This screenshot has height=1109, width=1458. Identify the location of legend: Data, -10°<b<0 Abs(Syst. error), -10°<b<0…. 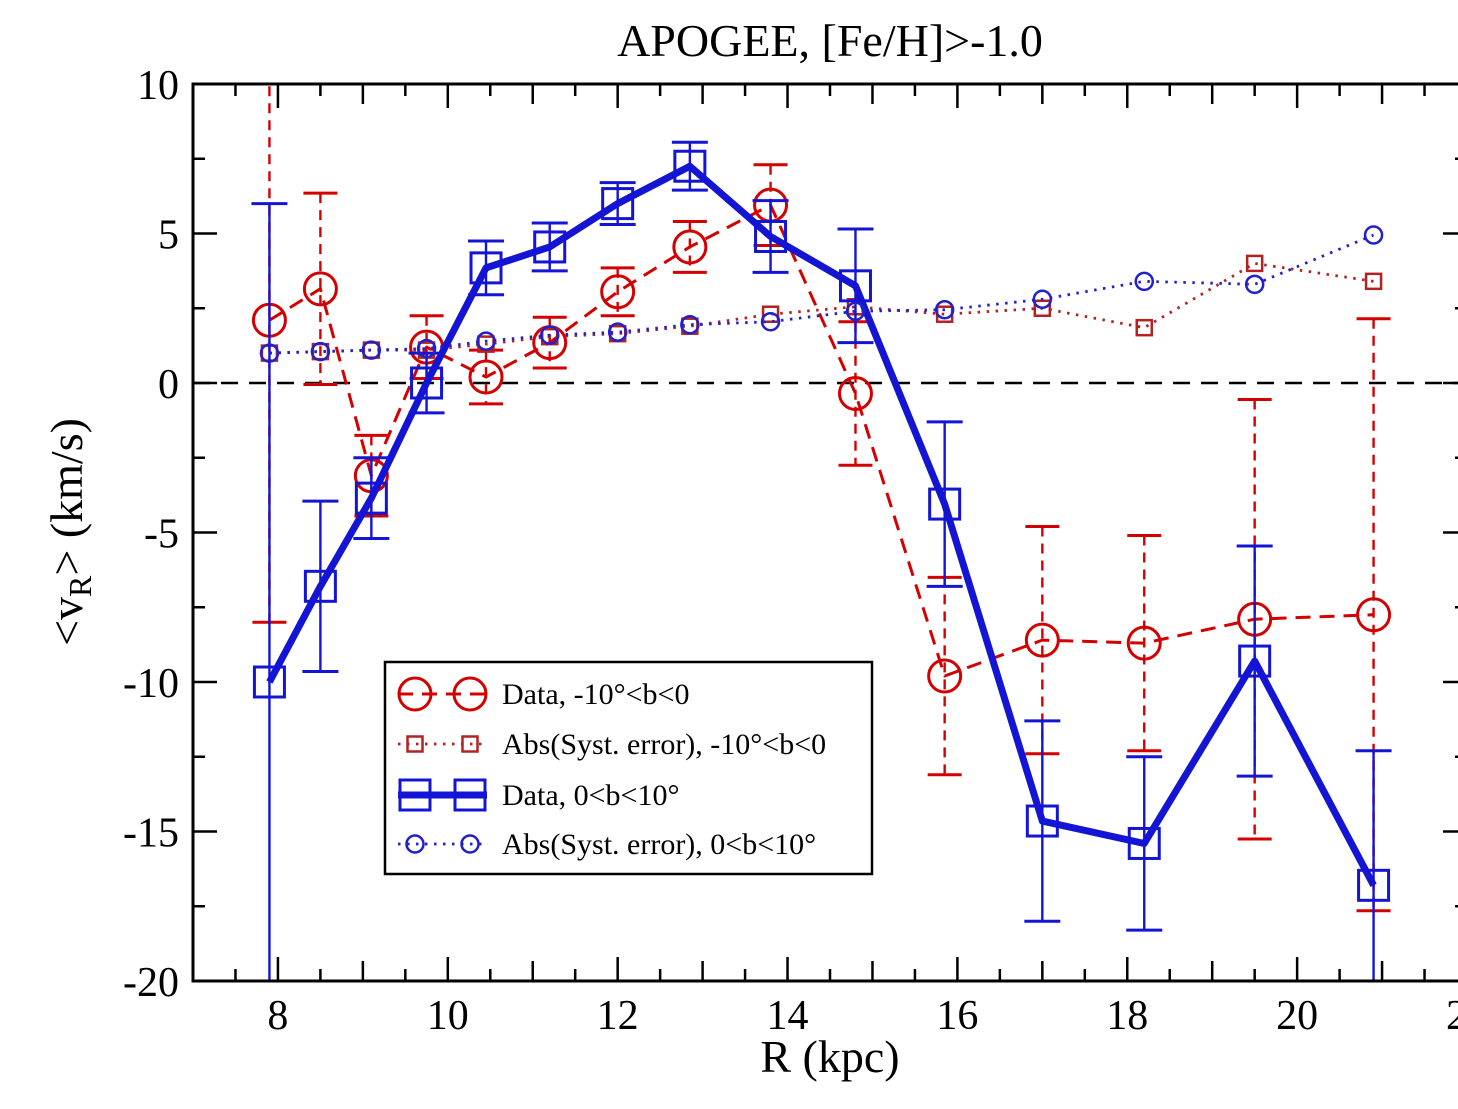
(628, 768).